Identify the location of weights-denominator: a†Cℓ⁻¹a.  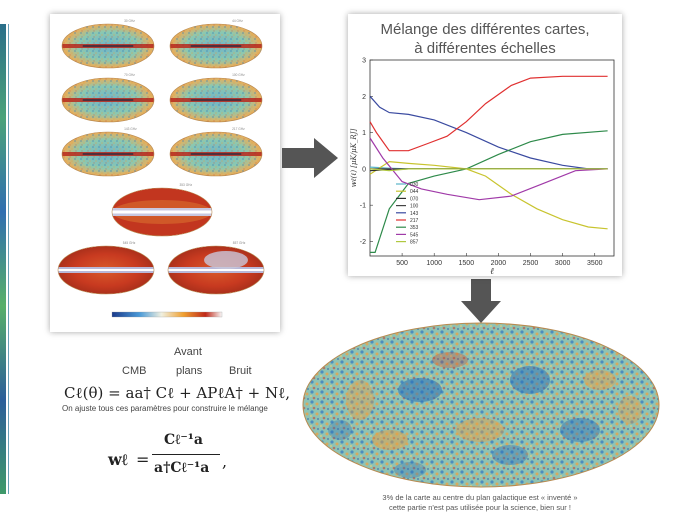
(182, 468).